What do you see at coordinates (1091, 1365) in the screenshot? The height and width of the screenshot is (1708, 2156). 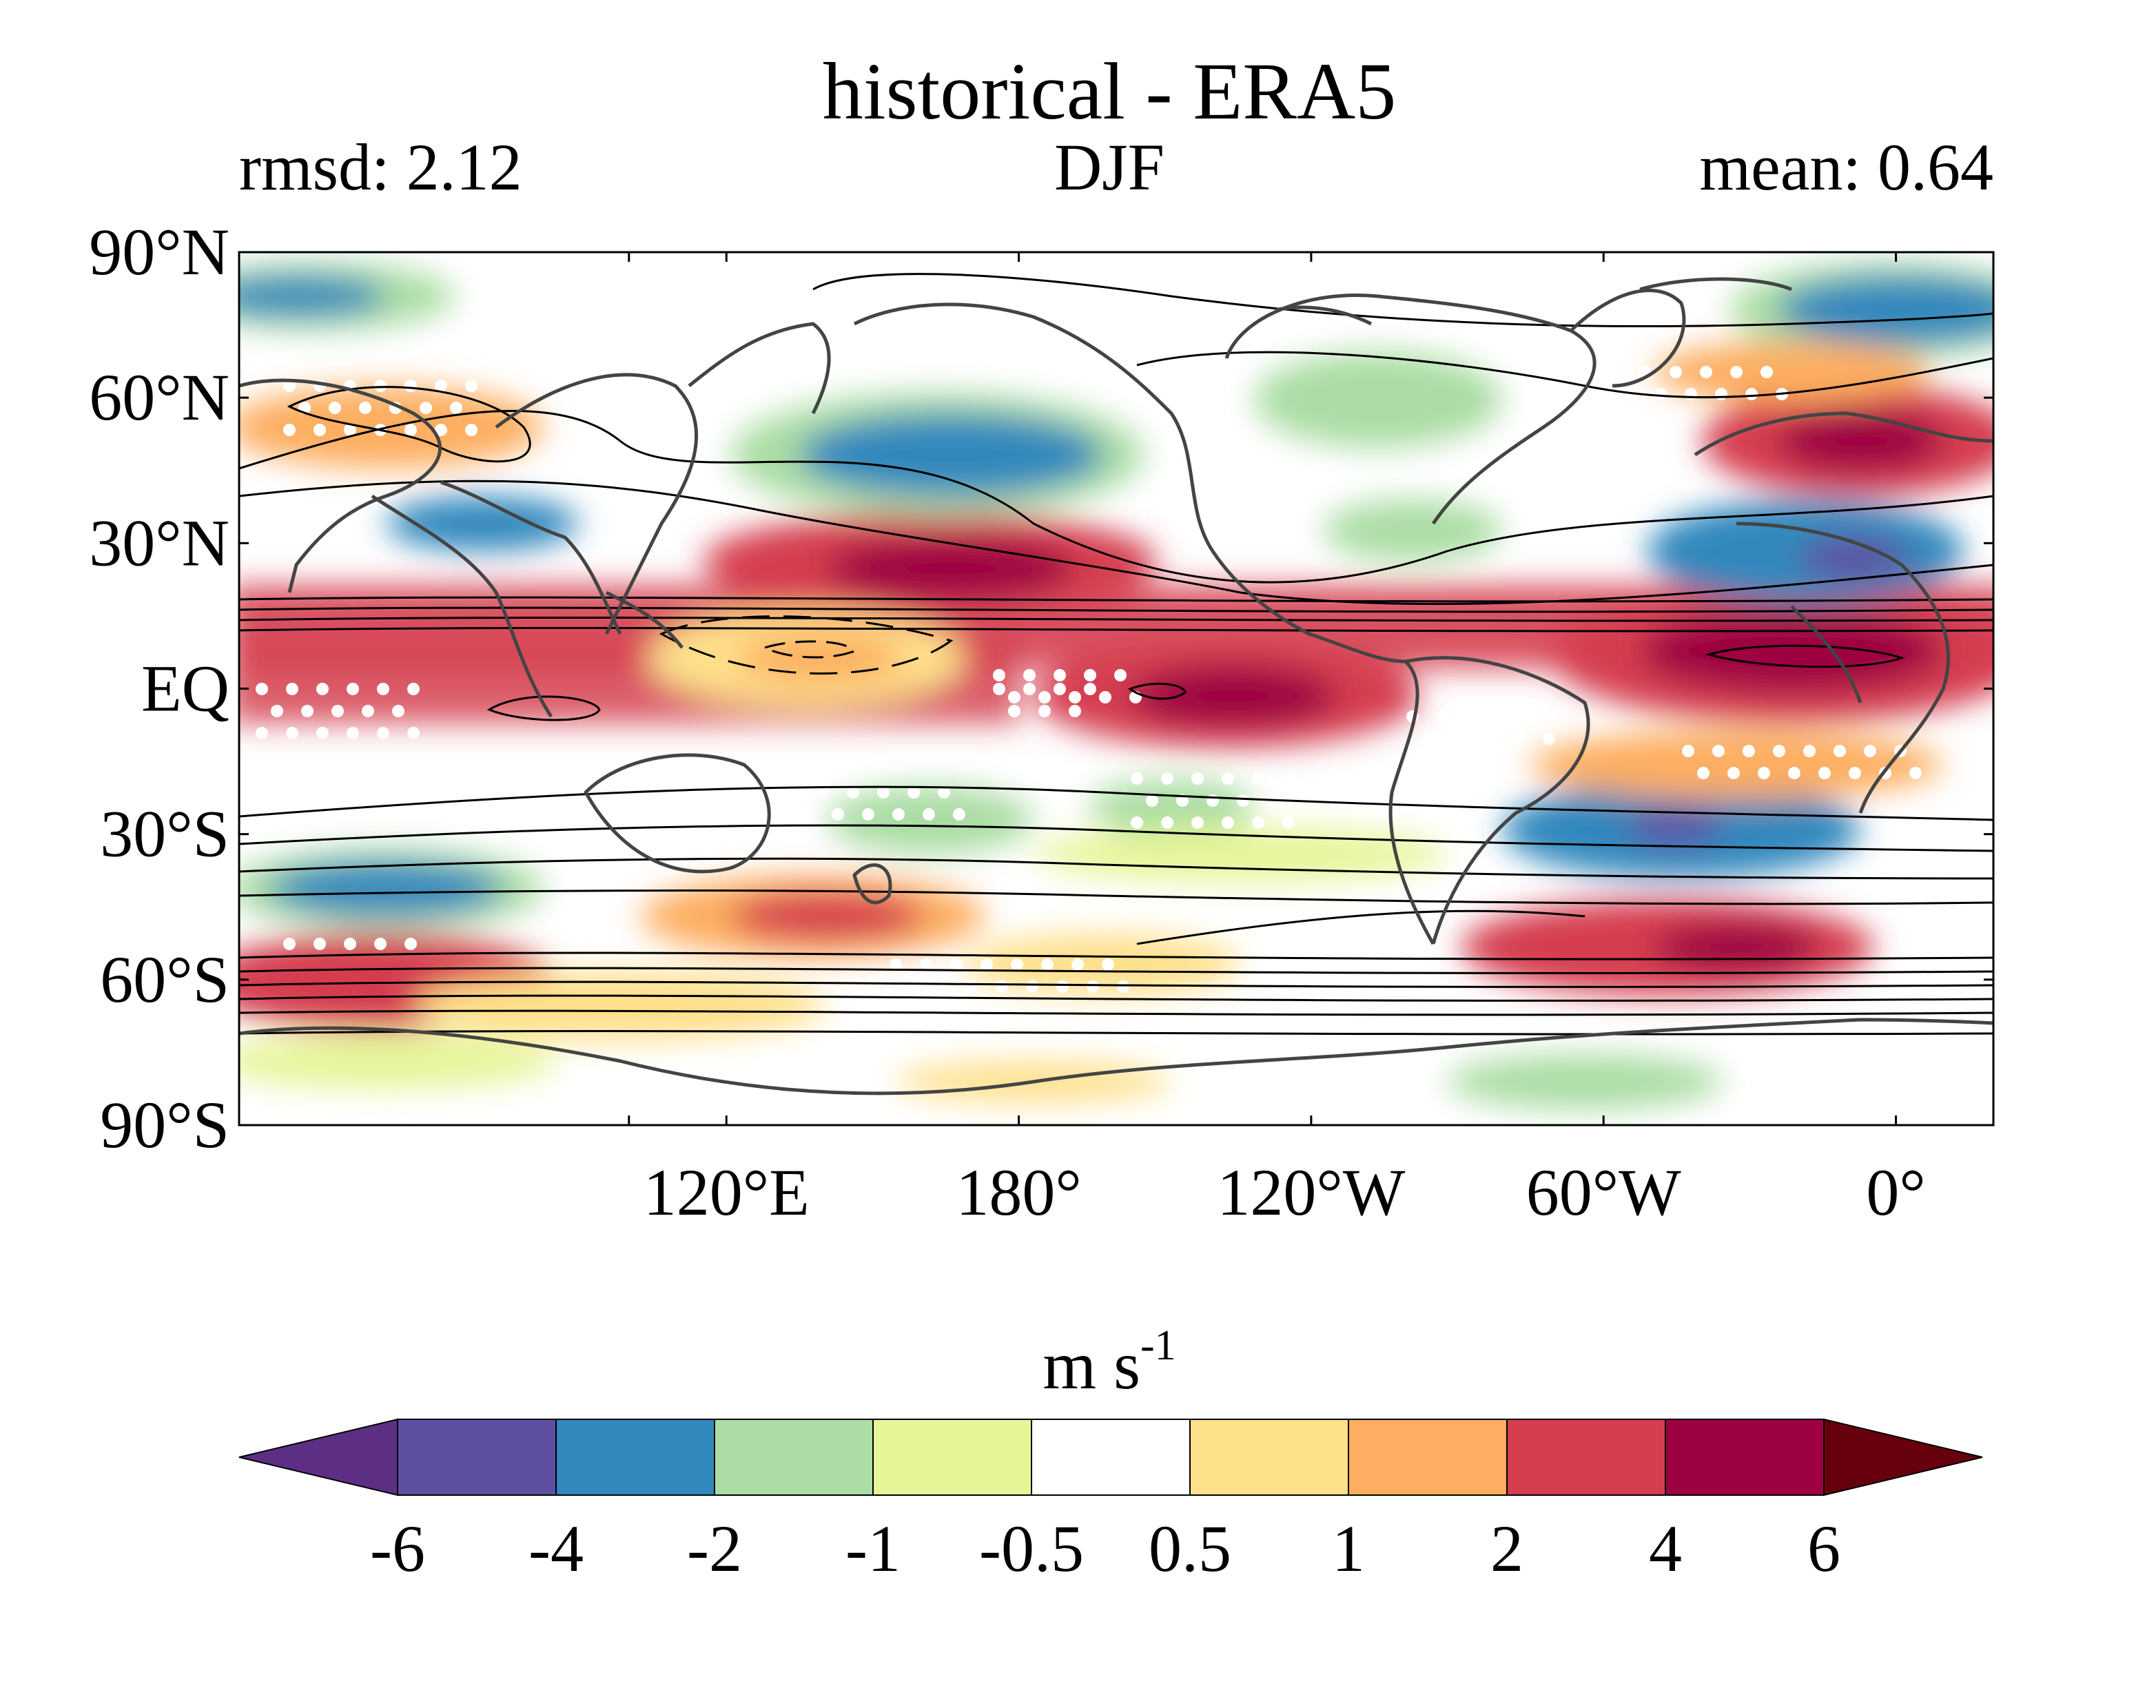 I see `colorbar-units-base: m s` at bounding box center [1091, 1365].